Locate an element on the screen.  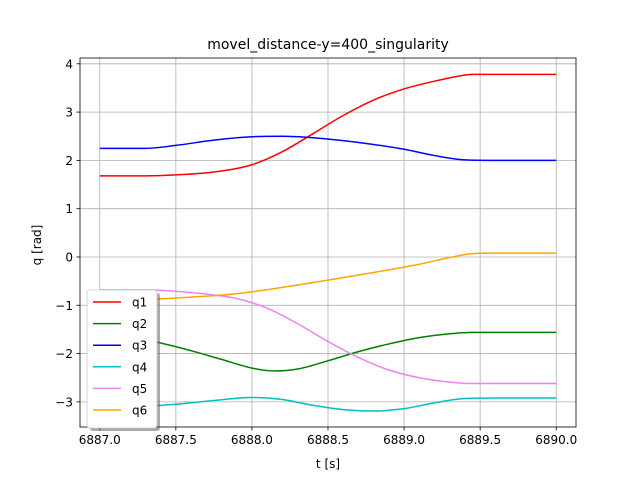
legend-label-q4: q4 is located at coordinates (139, 367).